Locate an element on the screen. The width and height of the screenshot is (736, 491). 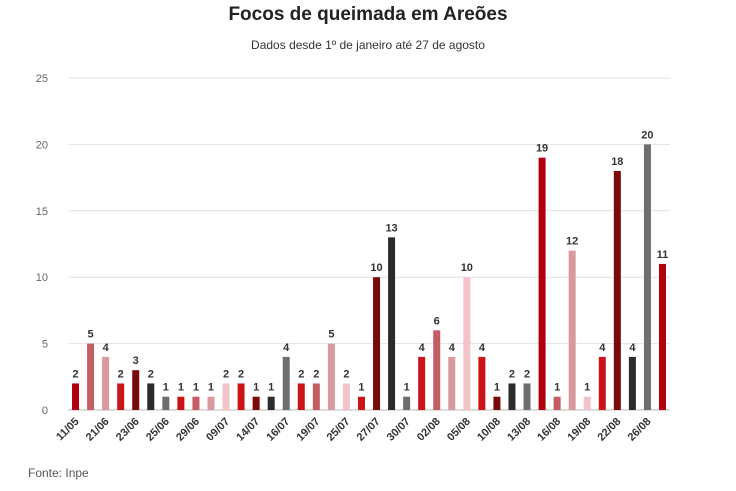
x-tick-label: 02/08 is located at coordinates (429, 430).